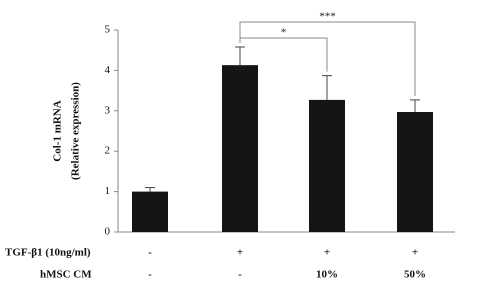  I want to click on condition-value: 50%, so click(415, 275).